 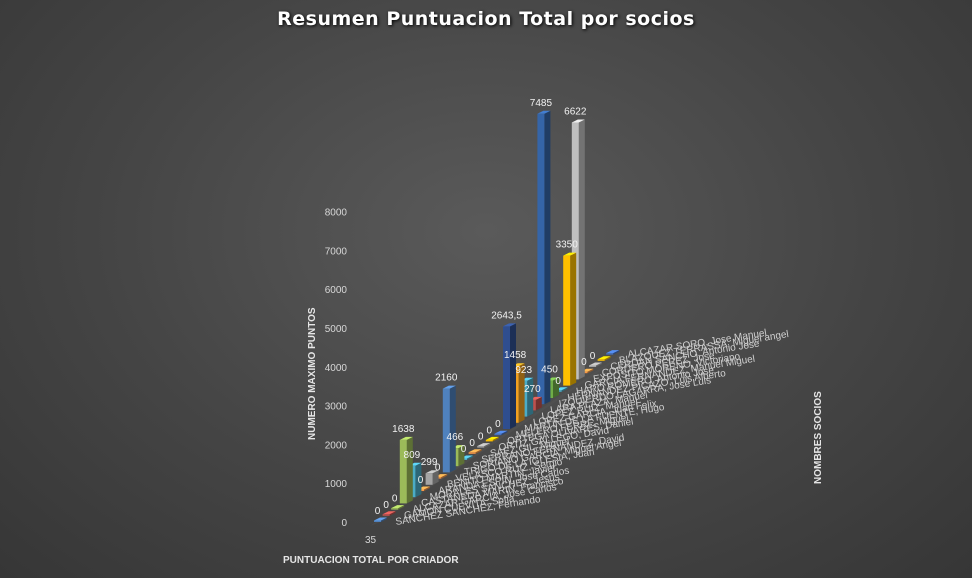 I want to click on data-label: 299, so click(x=429, y=462).